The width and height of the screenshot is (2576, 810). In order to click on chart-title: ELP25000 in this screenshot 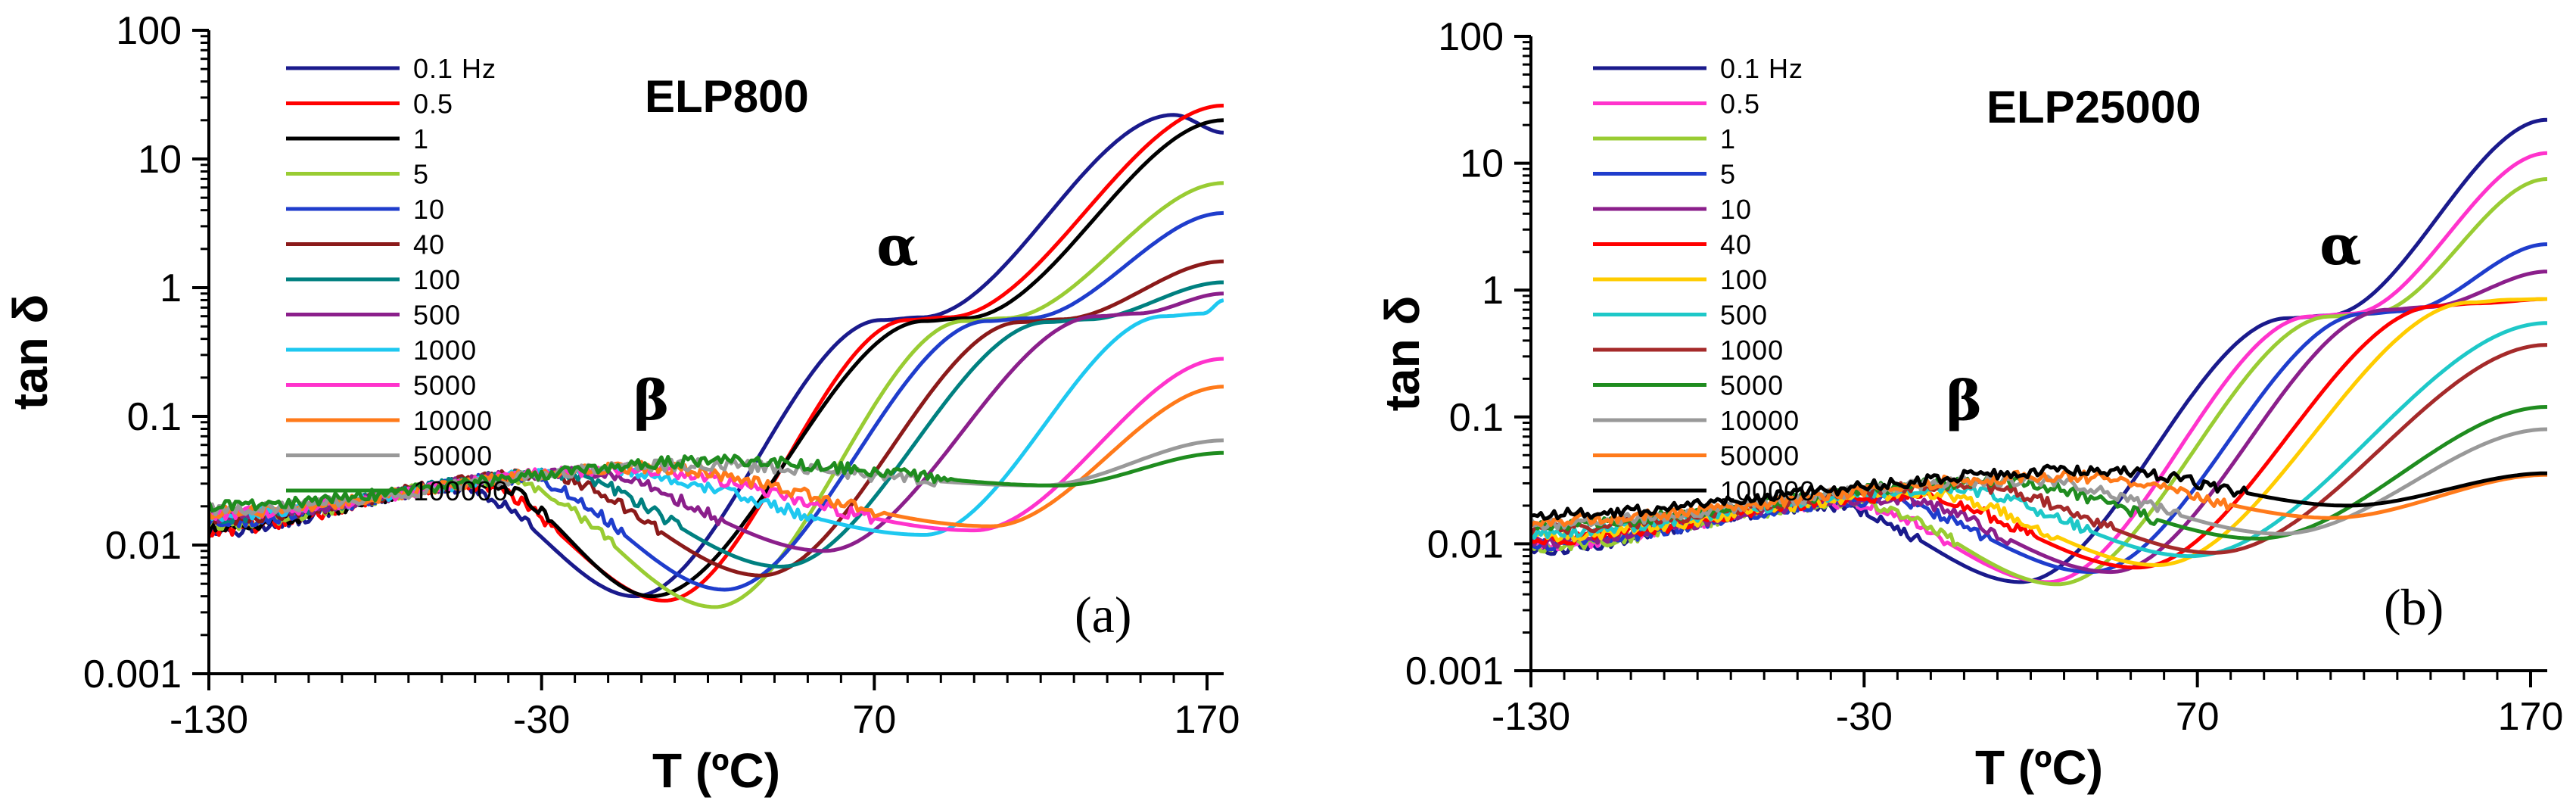, I will do `click(2093, 107)`.